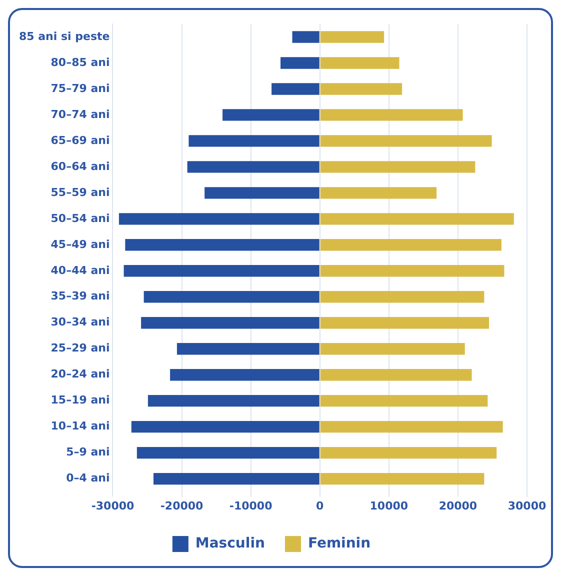 The height and width of the screenshot is (580, 565). I want to click on y-tick-label: 20–24 ani, so click(80, 374).